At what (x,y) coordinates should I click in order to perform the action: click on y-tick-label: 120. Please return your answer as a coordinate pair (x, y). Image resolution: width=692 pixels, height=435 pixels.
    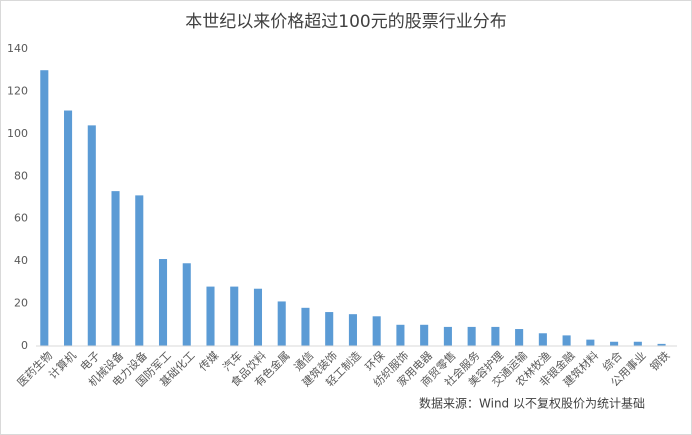
    Looking at the image, I should click on (17, 90).